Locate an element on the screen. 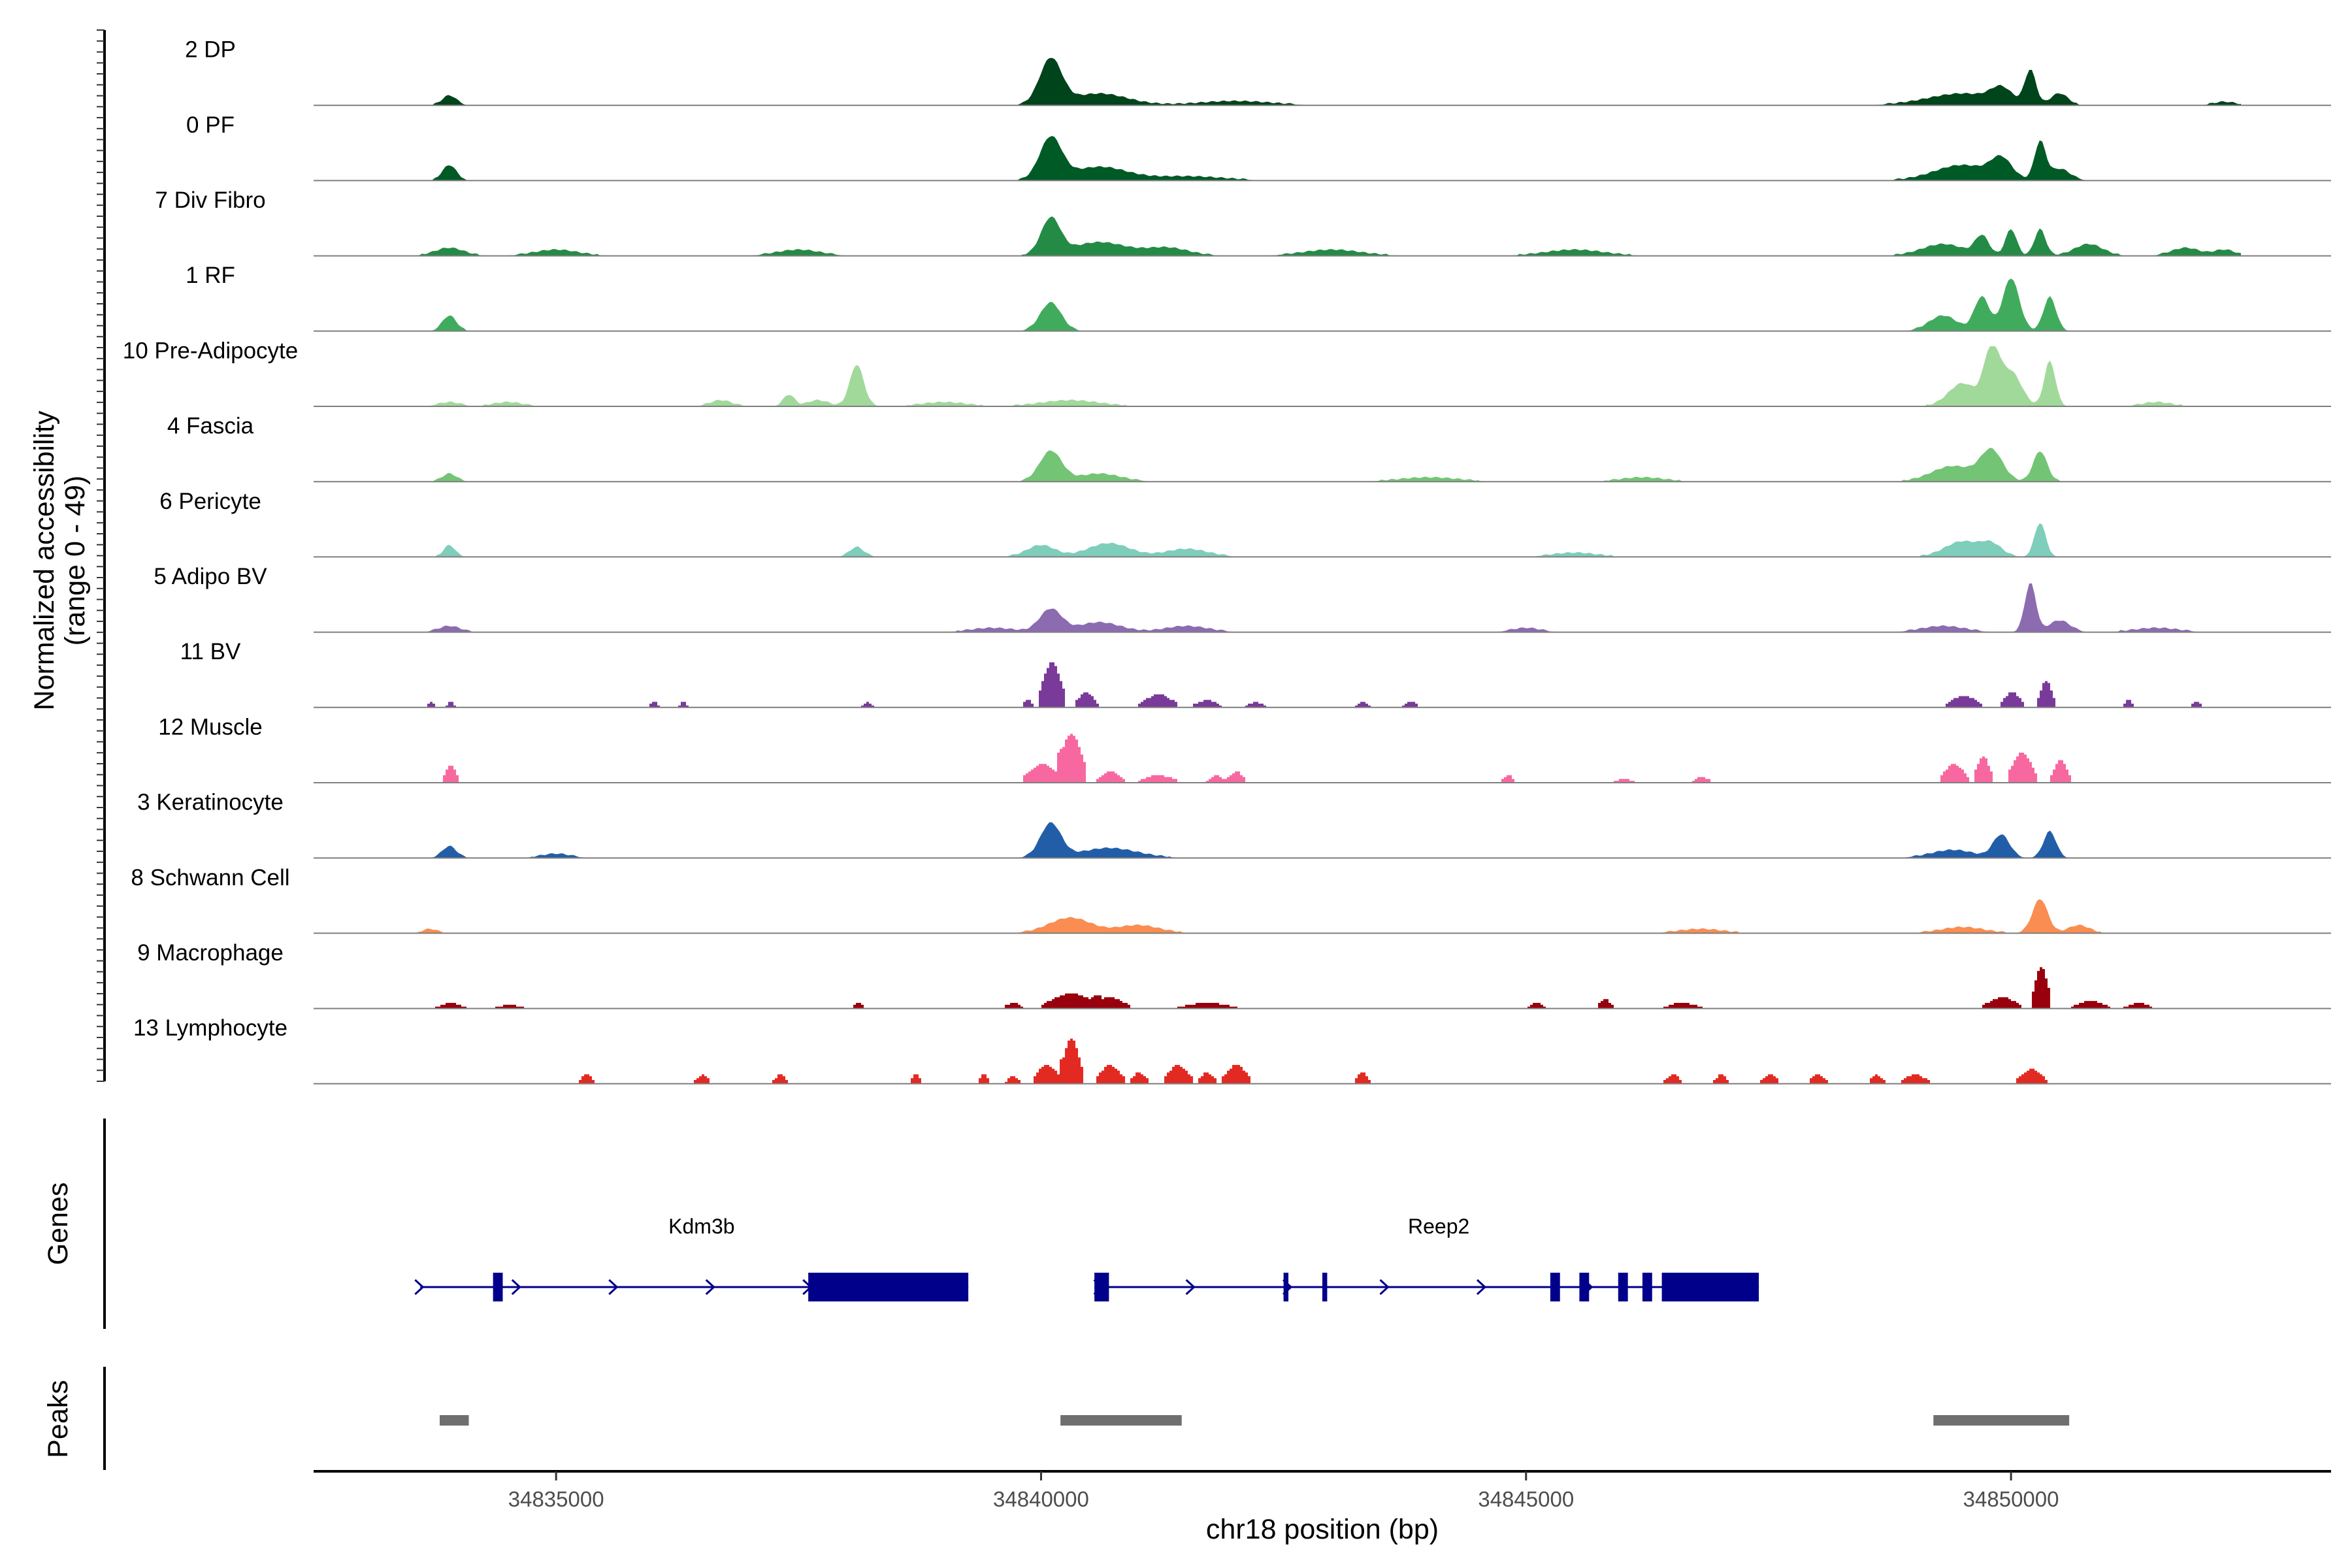 The width and height of the screenshot is (2352, 1568). track-label: 10 Pre-Adipocyte is located at coordinates (210, 350).